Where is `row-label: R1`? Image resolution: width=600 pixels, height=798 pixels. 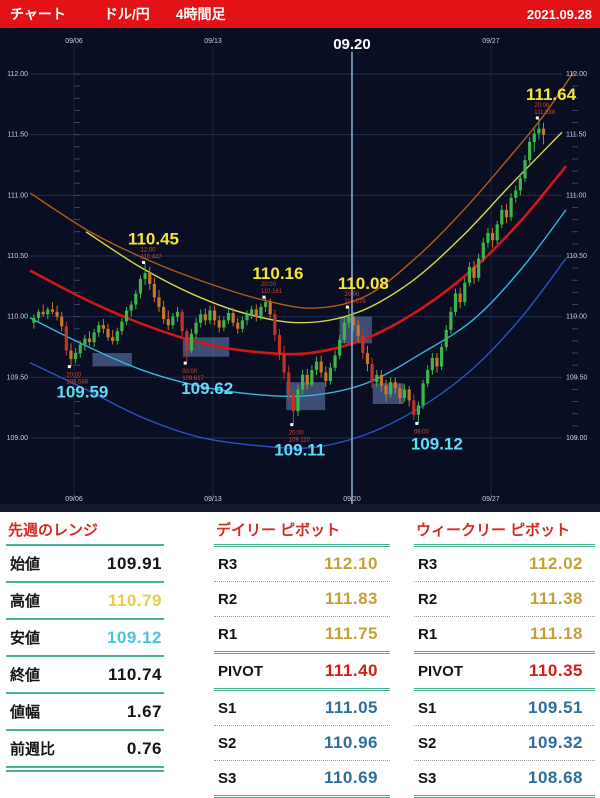 row-label: R1 is located at coordinates (428, 634).